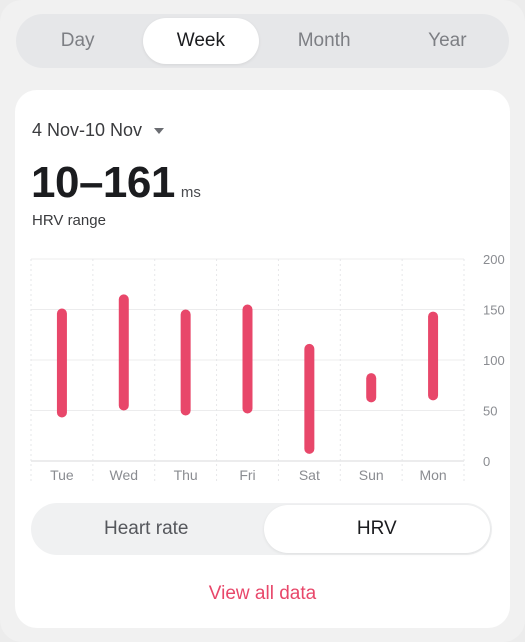  I want to click on hrv-range-label: HRV range, so click(69, 220).